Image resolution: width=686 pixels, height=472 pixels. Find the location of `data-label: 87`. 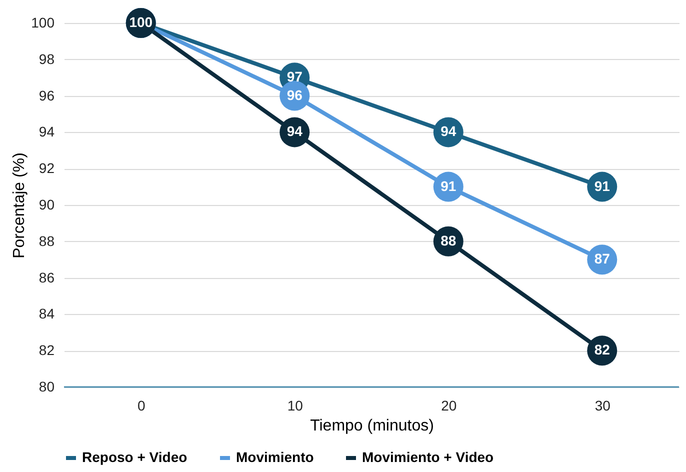

data-label: 87 is located at coordinates (602, 258).